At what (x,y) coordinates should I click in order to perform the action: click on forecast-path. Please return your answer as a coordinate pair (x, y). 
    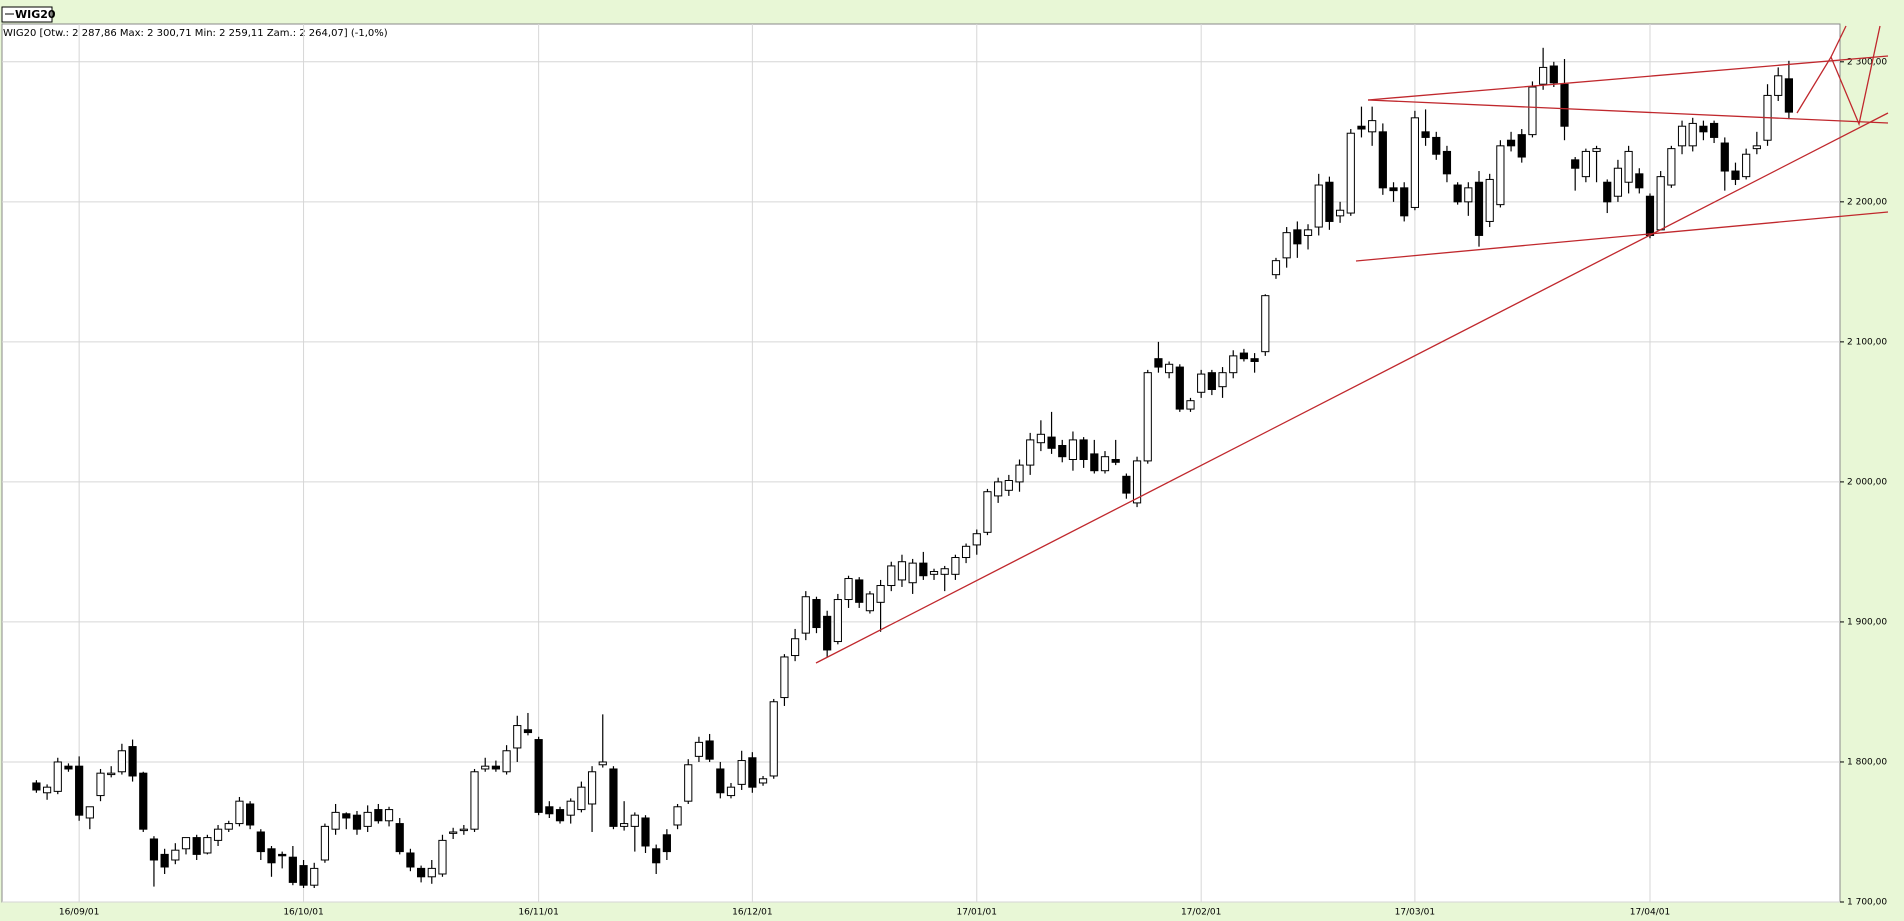
    Looking at the image, I should click on (1838, 76).